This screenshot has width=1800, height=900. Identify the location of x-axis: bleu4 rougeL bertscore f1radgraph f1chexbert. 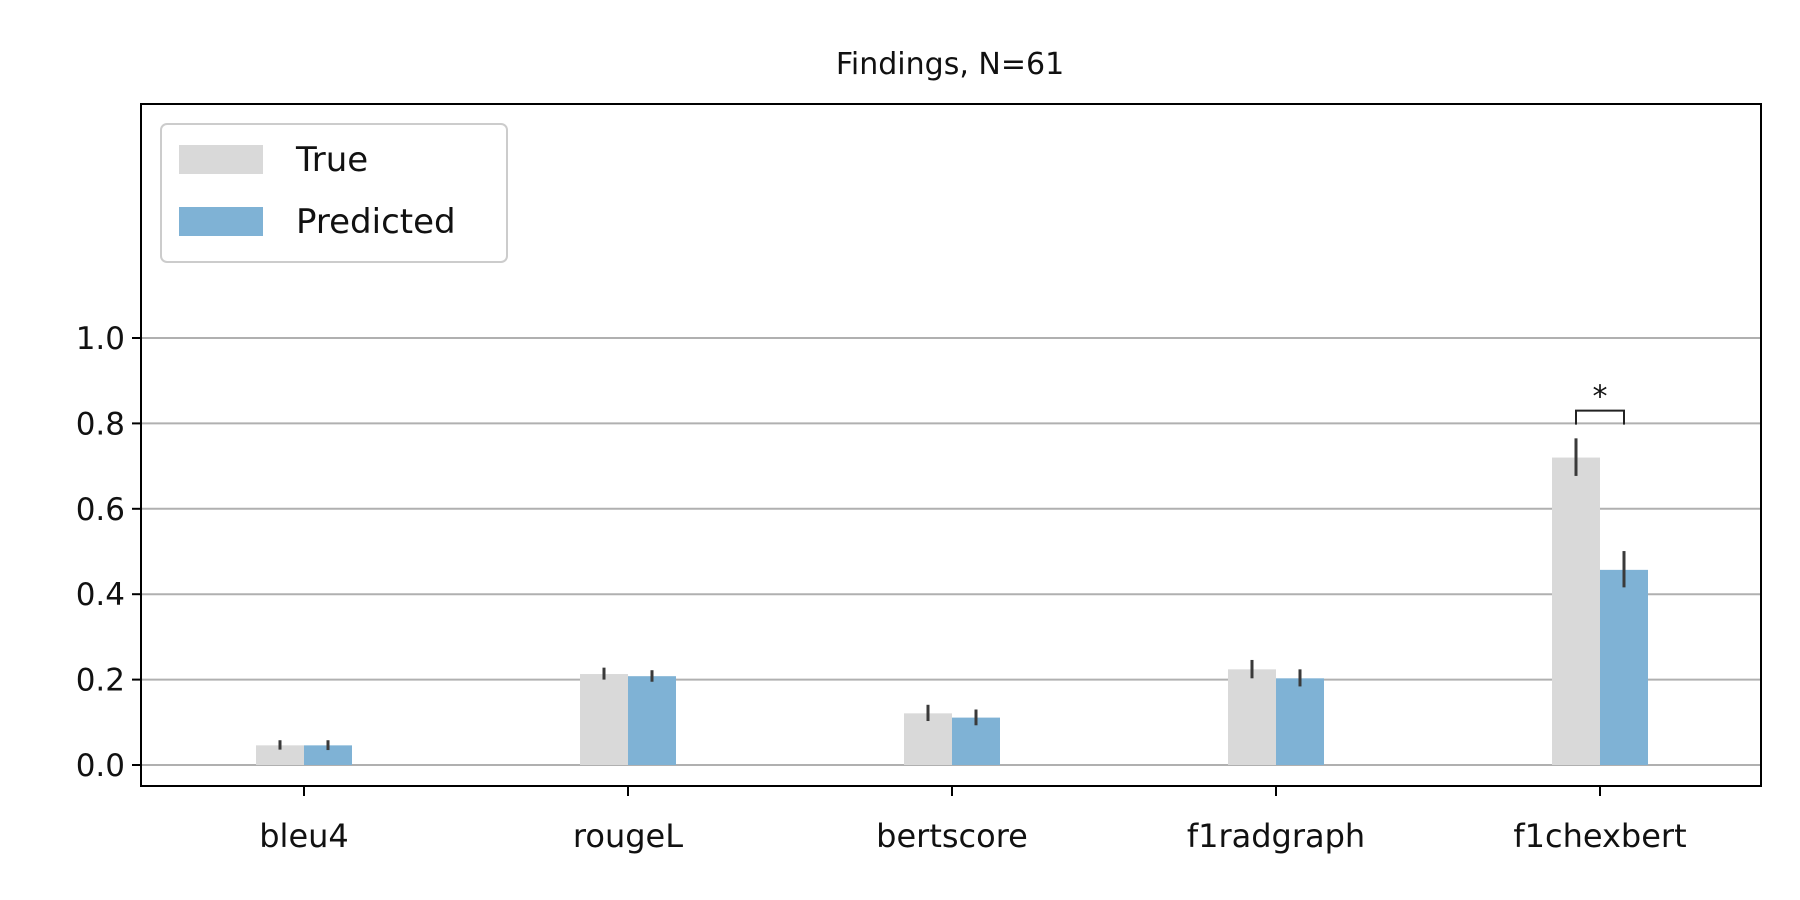
(973, 820).